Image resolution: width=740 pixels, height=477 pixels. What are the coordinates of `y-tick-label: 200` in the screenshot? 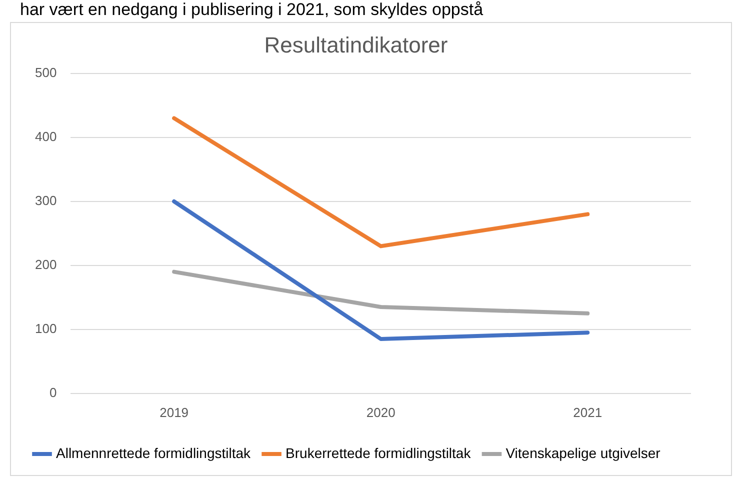 It's located at (45, 264).